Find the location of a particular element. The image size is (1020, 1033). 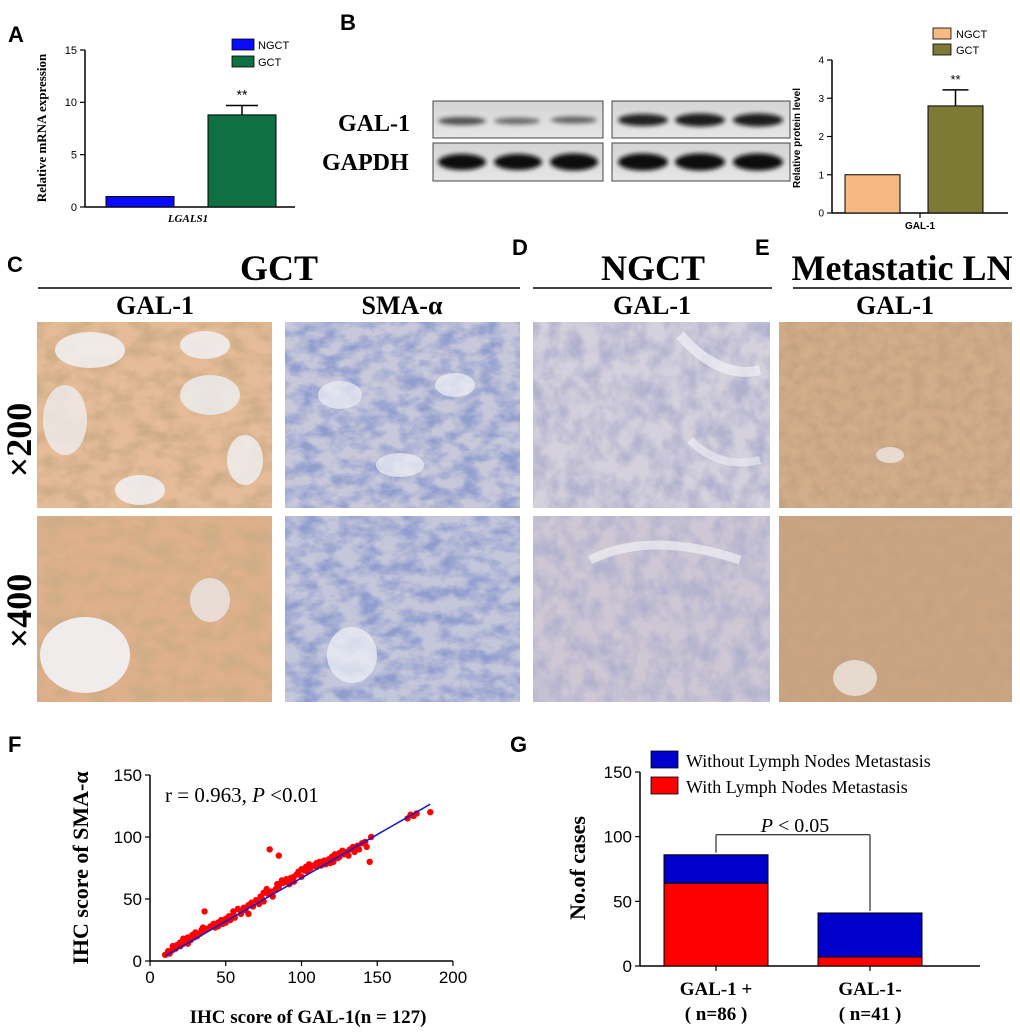

stain-label-gct-sma: SMA-α is located at coordinates (402, 305).